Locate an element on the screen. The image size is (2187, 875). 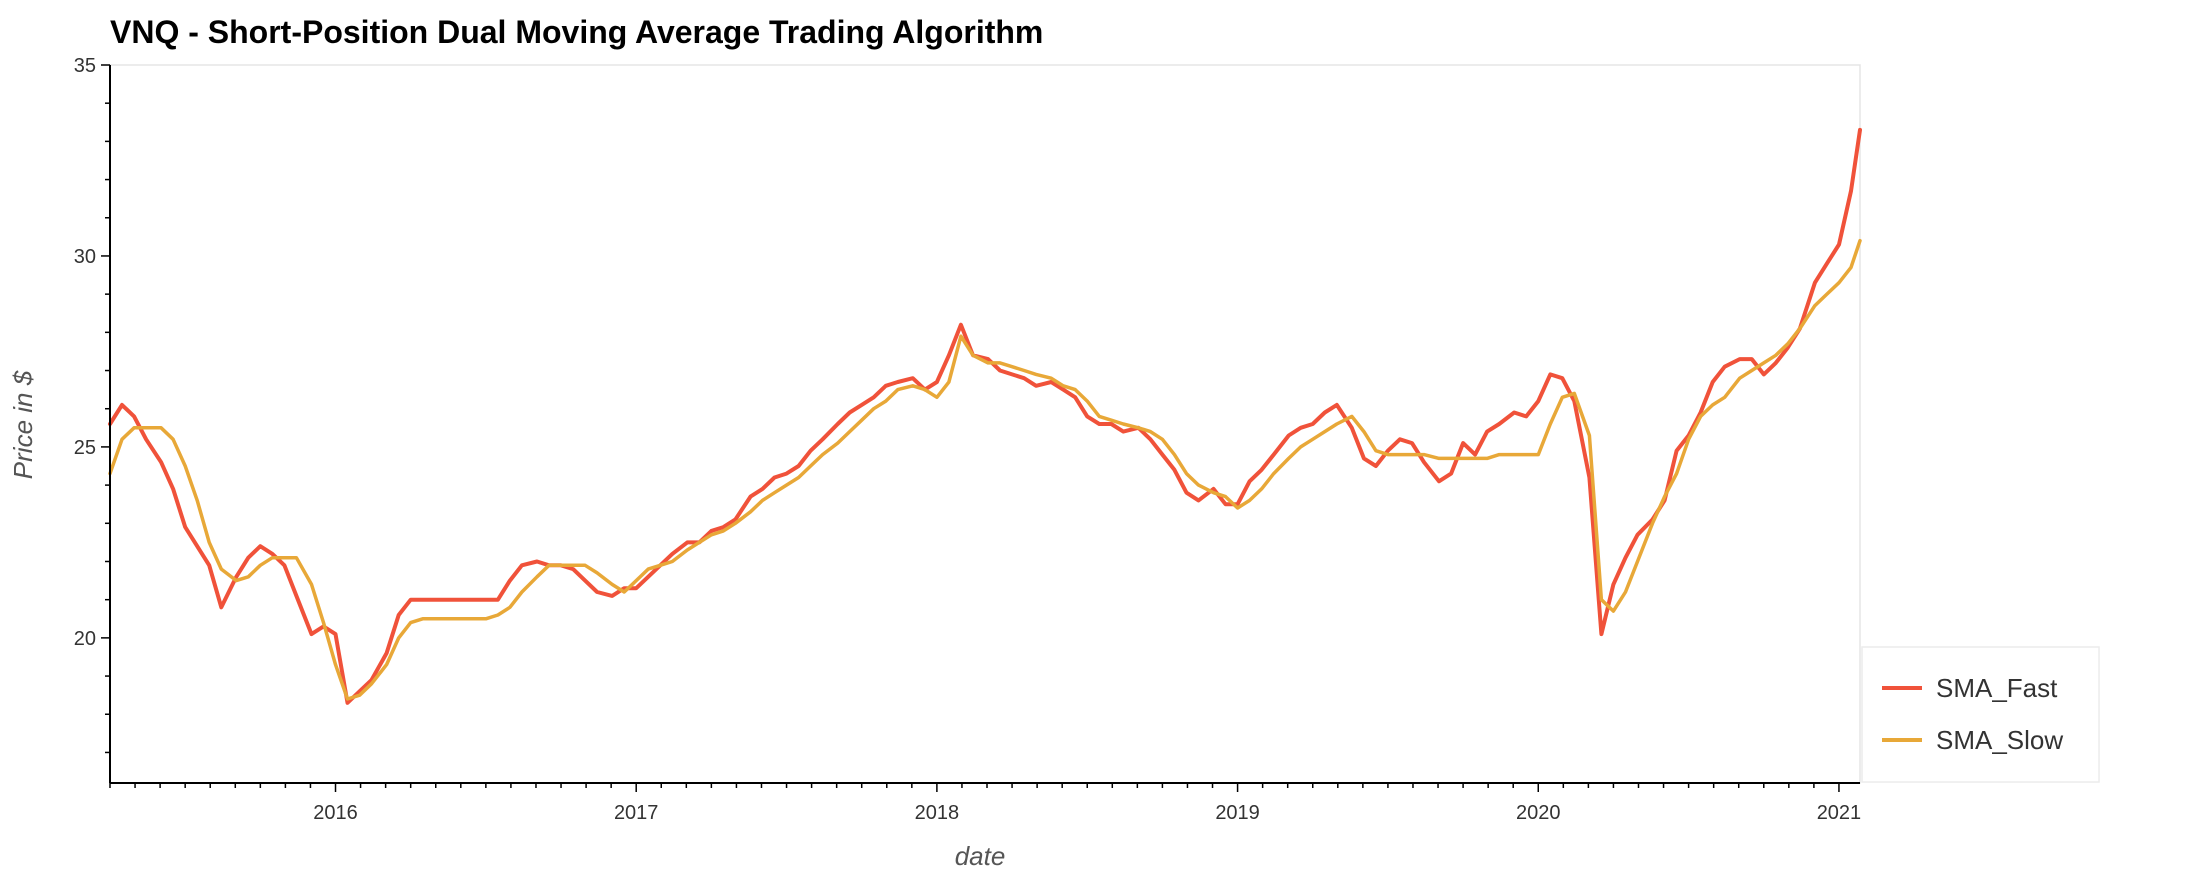
legend-box is located at coordinates (1980, 714).